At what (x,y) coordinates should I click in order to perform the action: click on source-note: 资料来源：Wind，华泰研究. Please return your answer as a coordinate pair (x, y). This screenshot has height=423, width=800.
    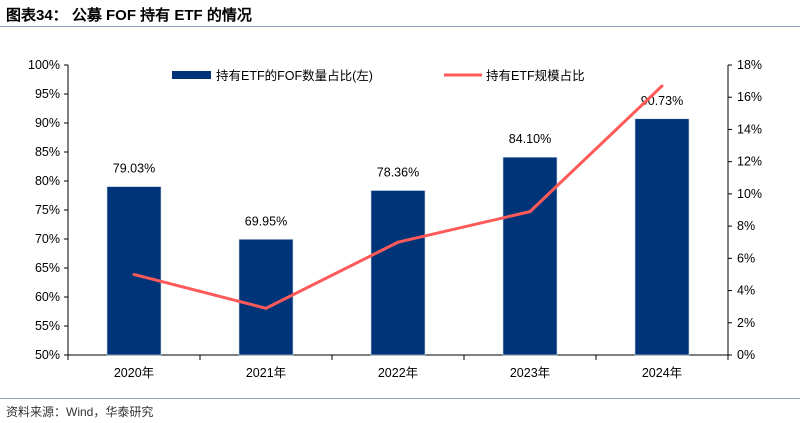
    Looking at the image, I should click on (80, 412).